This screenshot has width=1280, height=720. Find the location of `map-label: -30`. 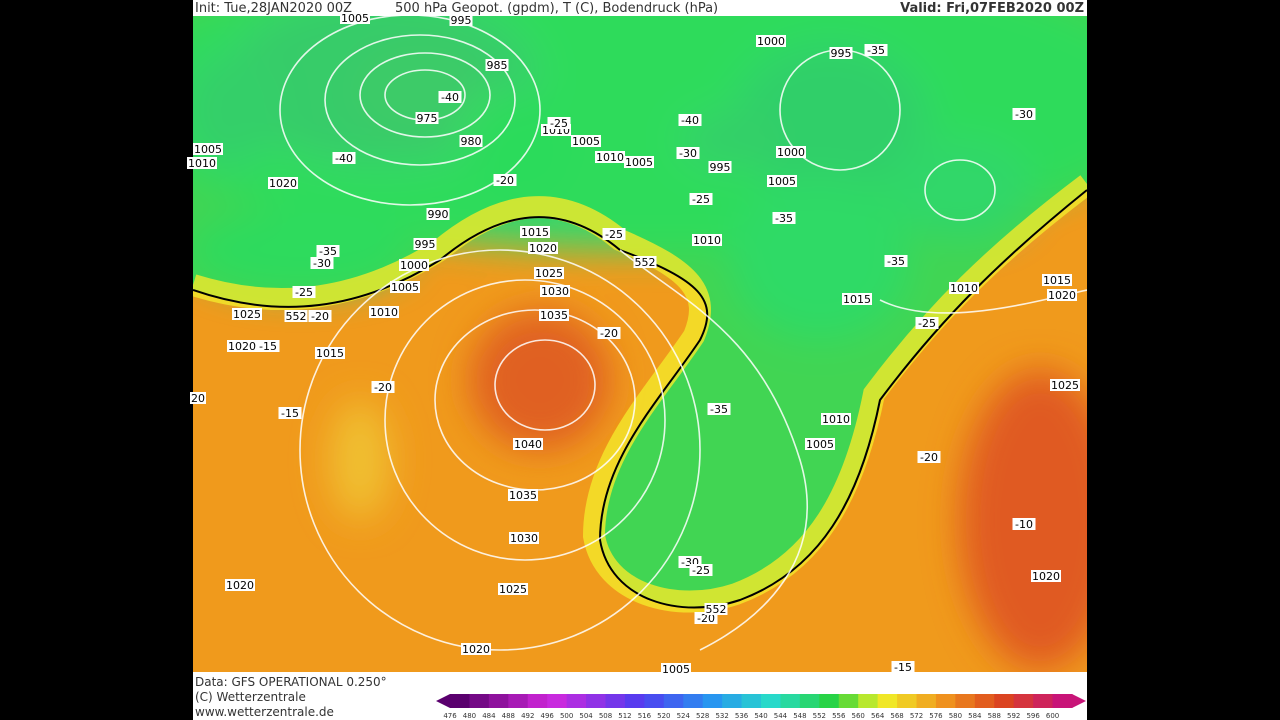

map-label: -30 is located at coordinates (322, 263).